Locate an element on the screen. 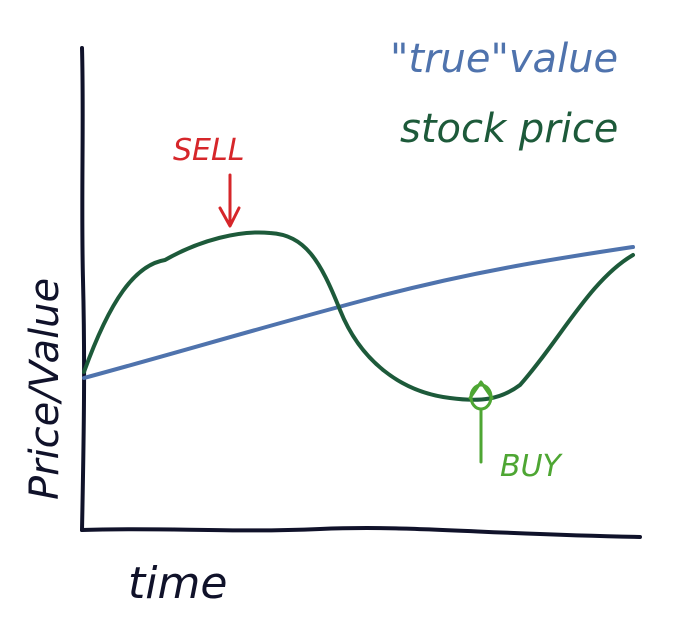  sell-label: SELL is located at coordinates (208, 150).